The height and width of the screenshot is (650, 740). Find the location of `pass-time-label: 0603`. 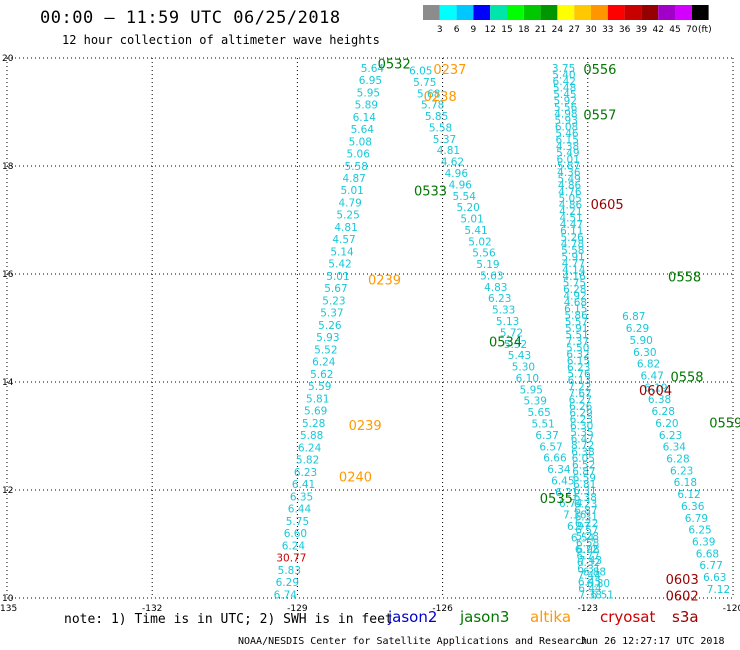

pass-time-label: 0603 is located at coordinates (682, 580).